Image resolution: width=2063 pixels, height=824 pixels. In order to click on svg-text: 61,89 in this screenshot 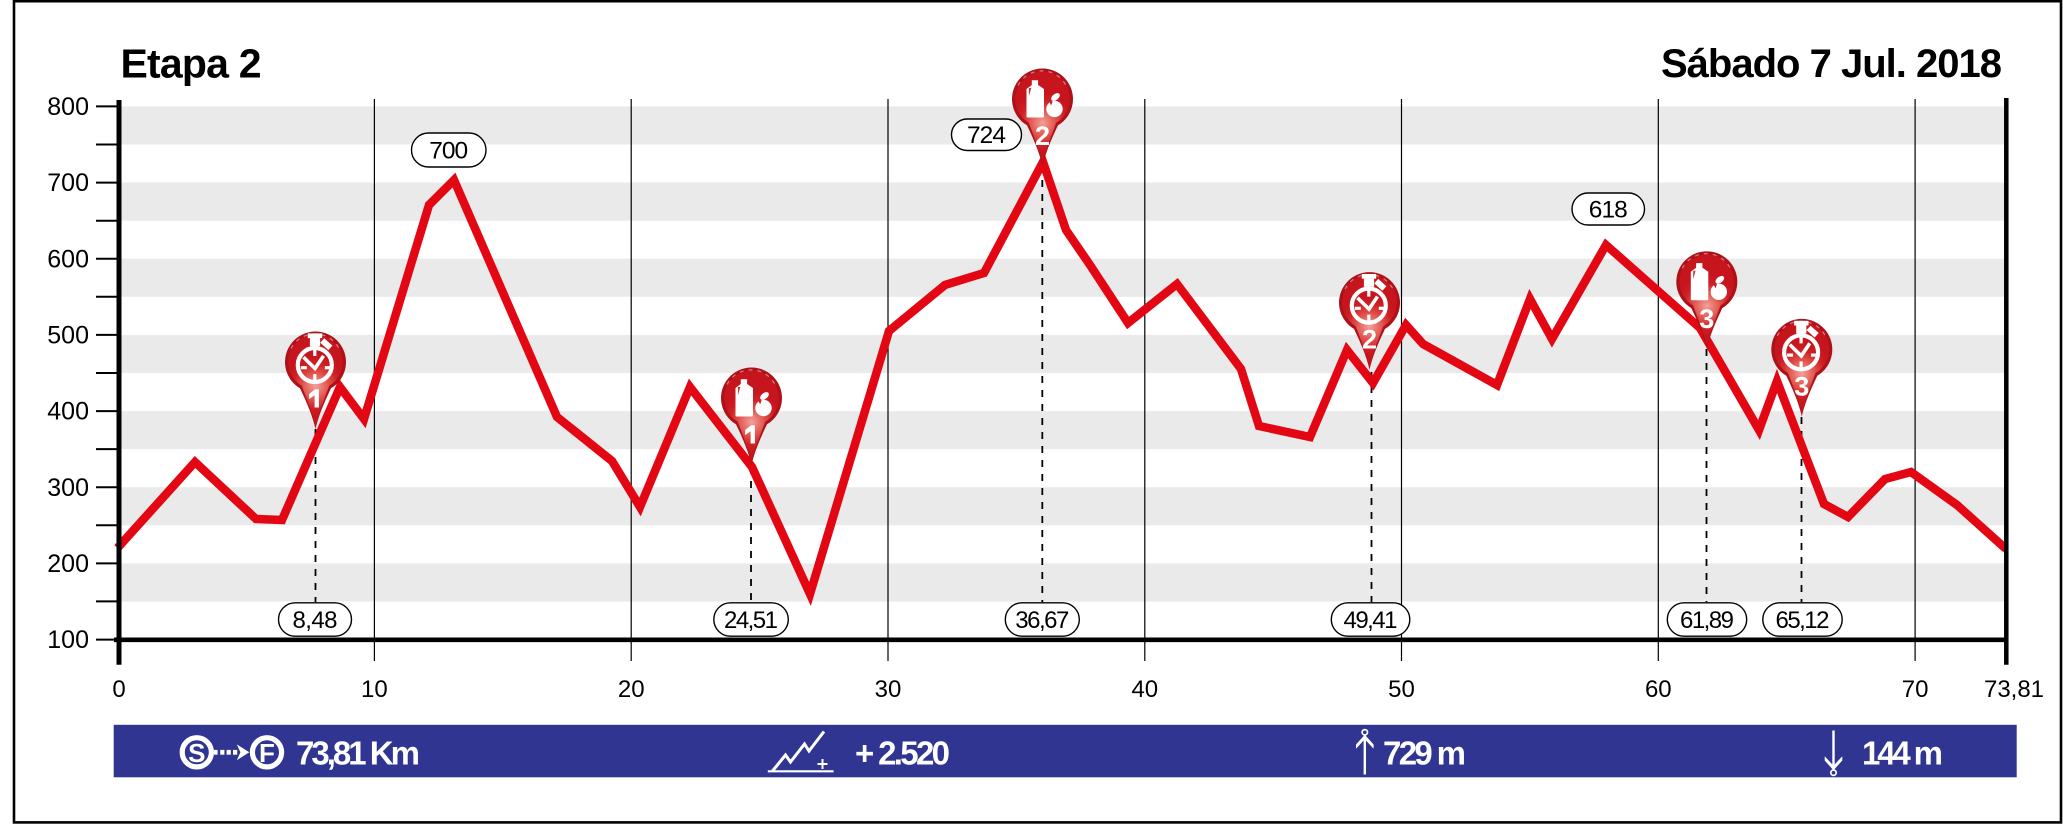, I will do `click(1707, 620)`.